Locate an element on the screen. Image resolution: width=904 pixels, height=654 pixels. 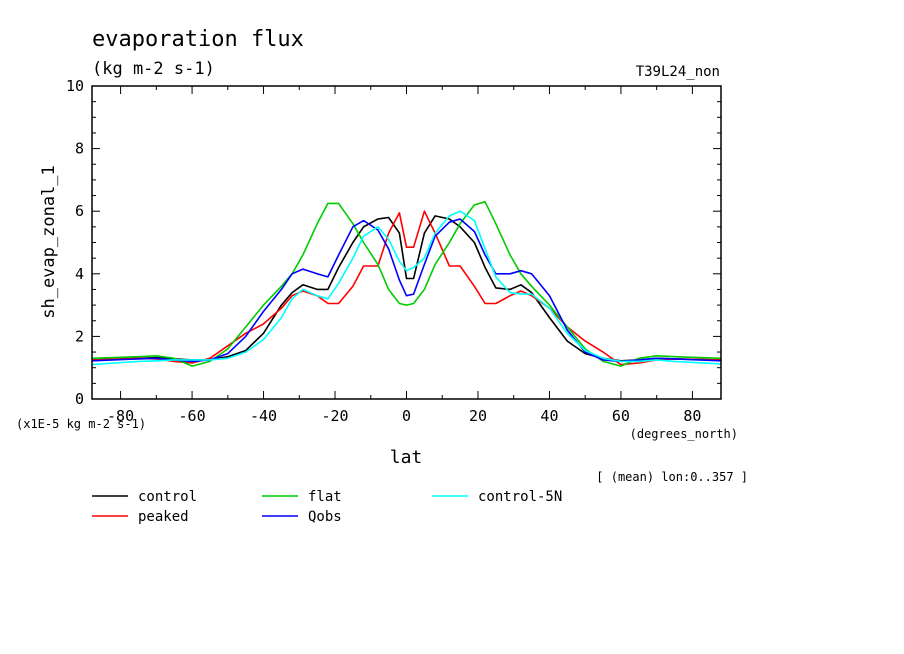
x-tick-label: -20 is located at coordinates (334, 416).